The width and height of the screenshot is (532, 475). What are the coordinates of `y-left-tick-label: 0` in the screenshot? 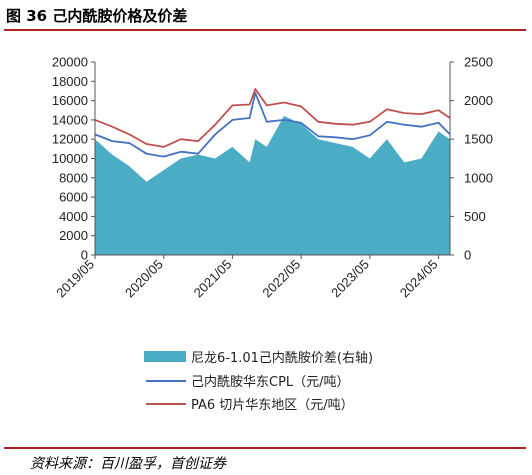 It's located at (84, 255).